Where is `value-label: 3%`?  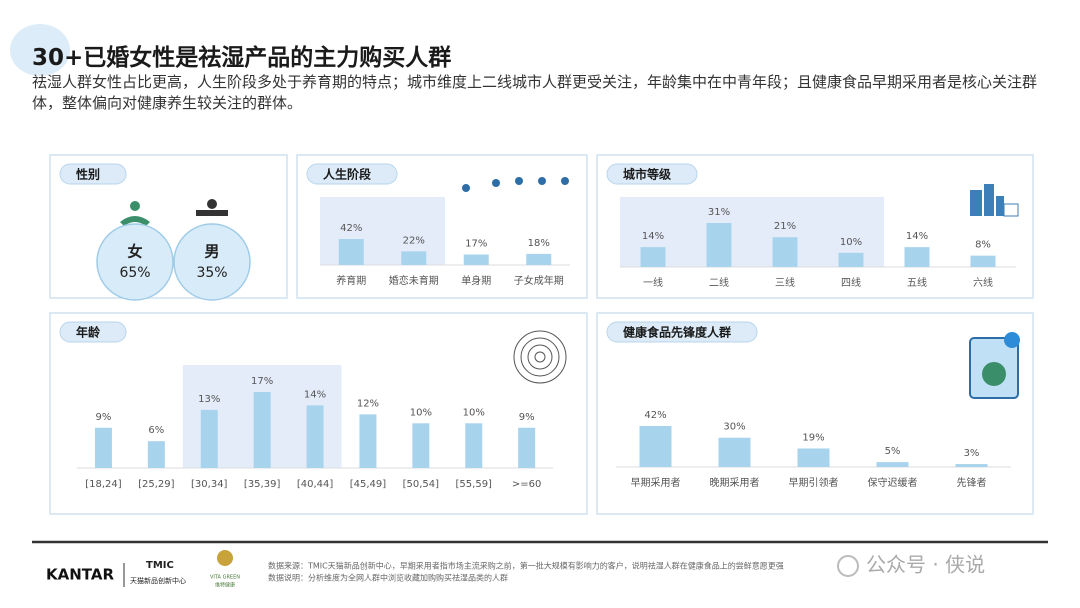
value-label: 3% is located at coordinates (972, 453).